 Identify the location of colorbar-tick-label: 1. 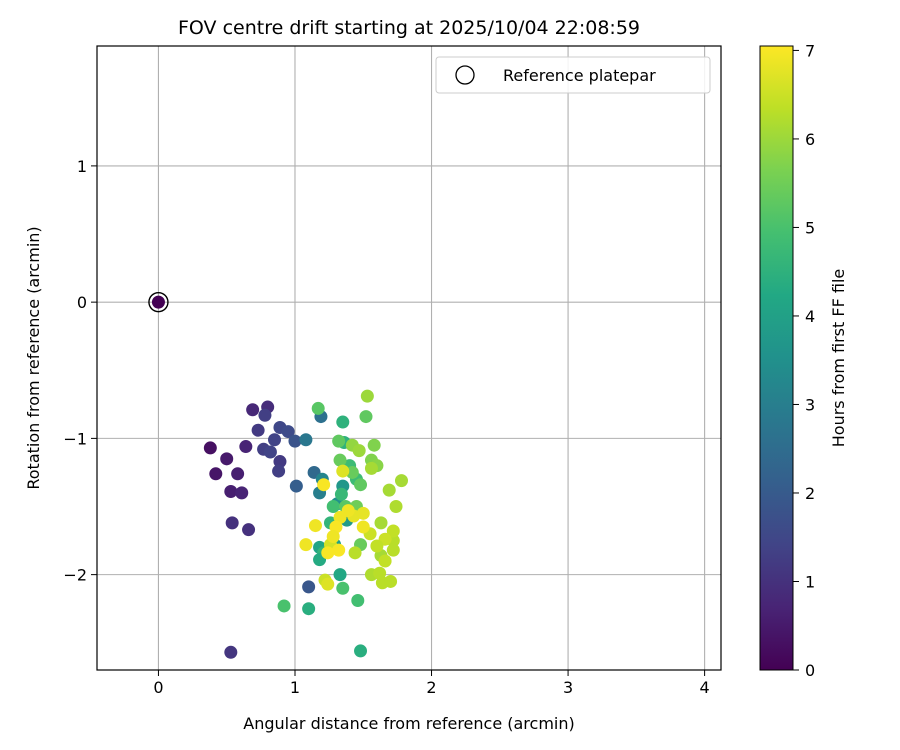
(810, 581).